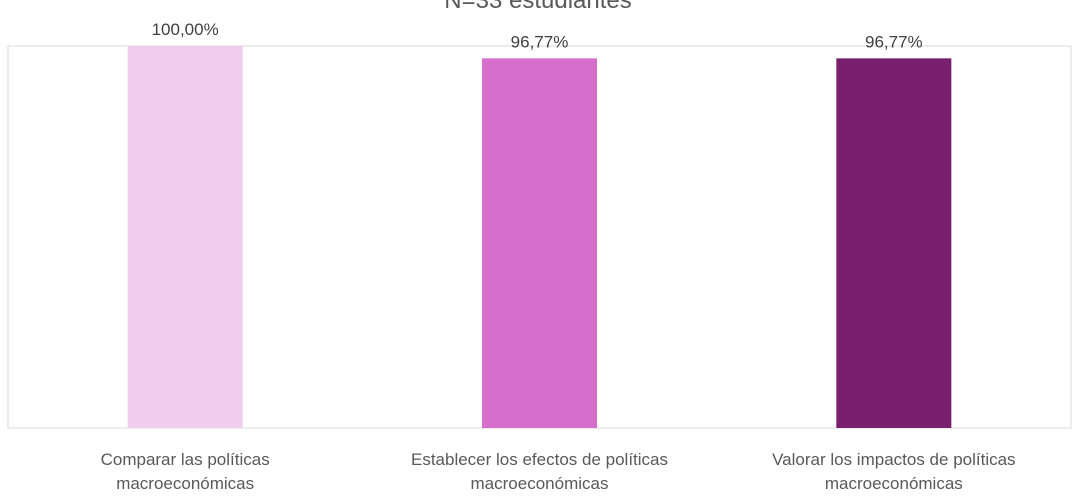  I want to click on category-label-2-line-1: Establecer los efectos de políticas, so click(539, 459).